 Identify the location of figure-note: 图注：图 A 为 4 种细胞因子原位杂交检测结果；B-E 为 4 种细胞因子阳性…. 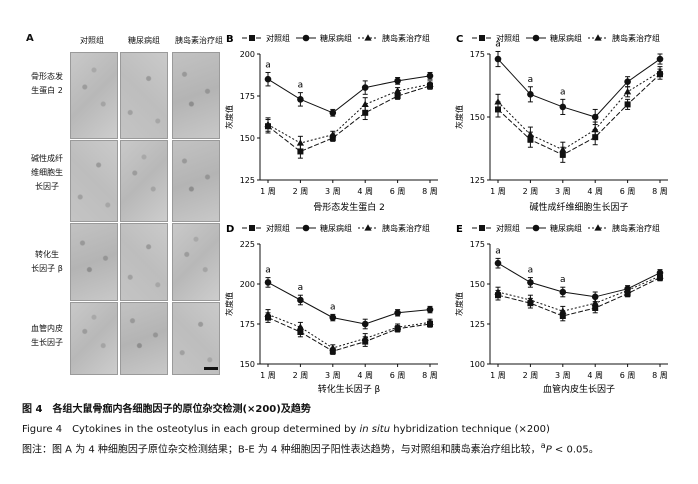
(310, 447).